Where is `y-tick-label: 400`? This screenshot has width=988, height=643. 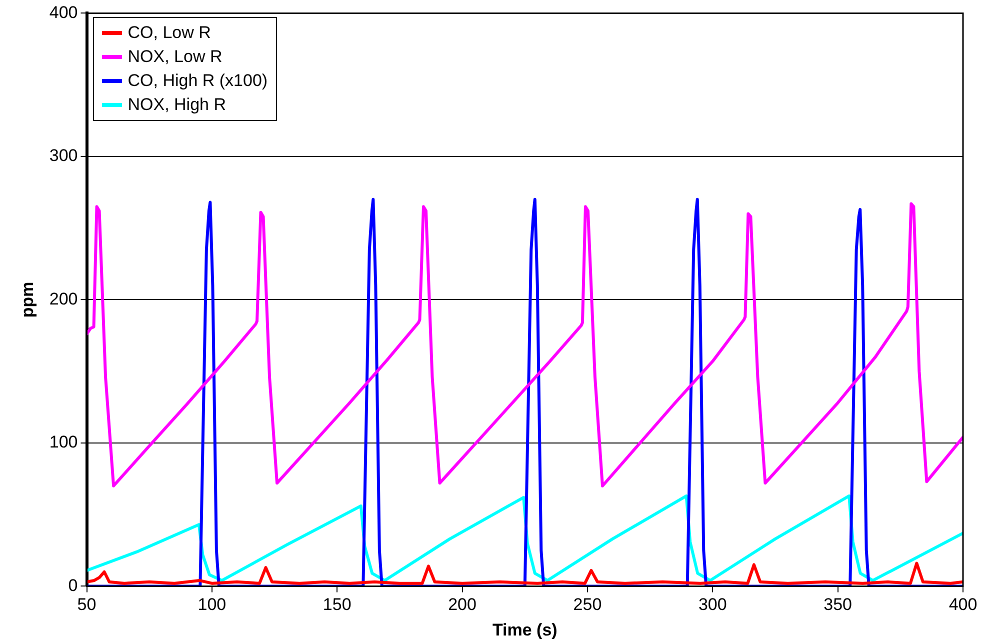
y-tick-label: 400 is located at coordinates (63, 12).